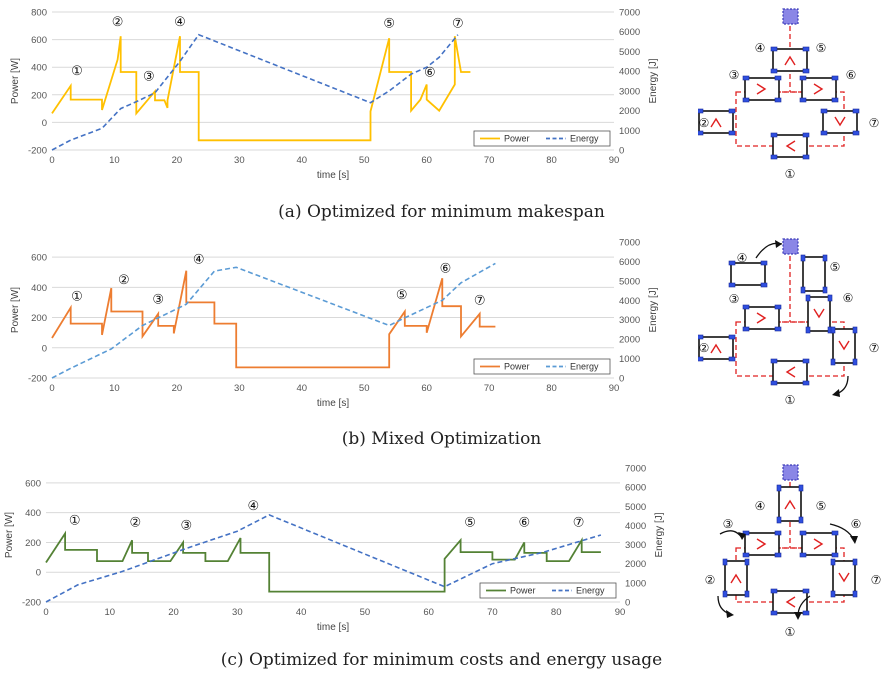 The width and height of the screenshot is (883, 680). I want to click on legend-box, so click(542, 366).